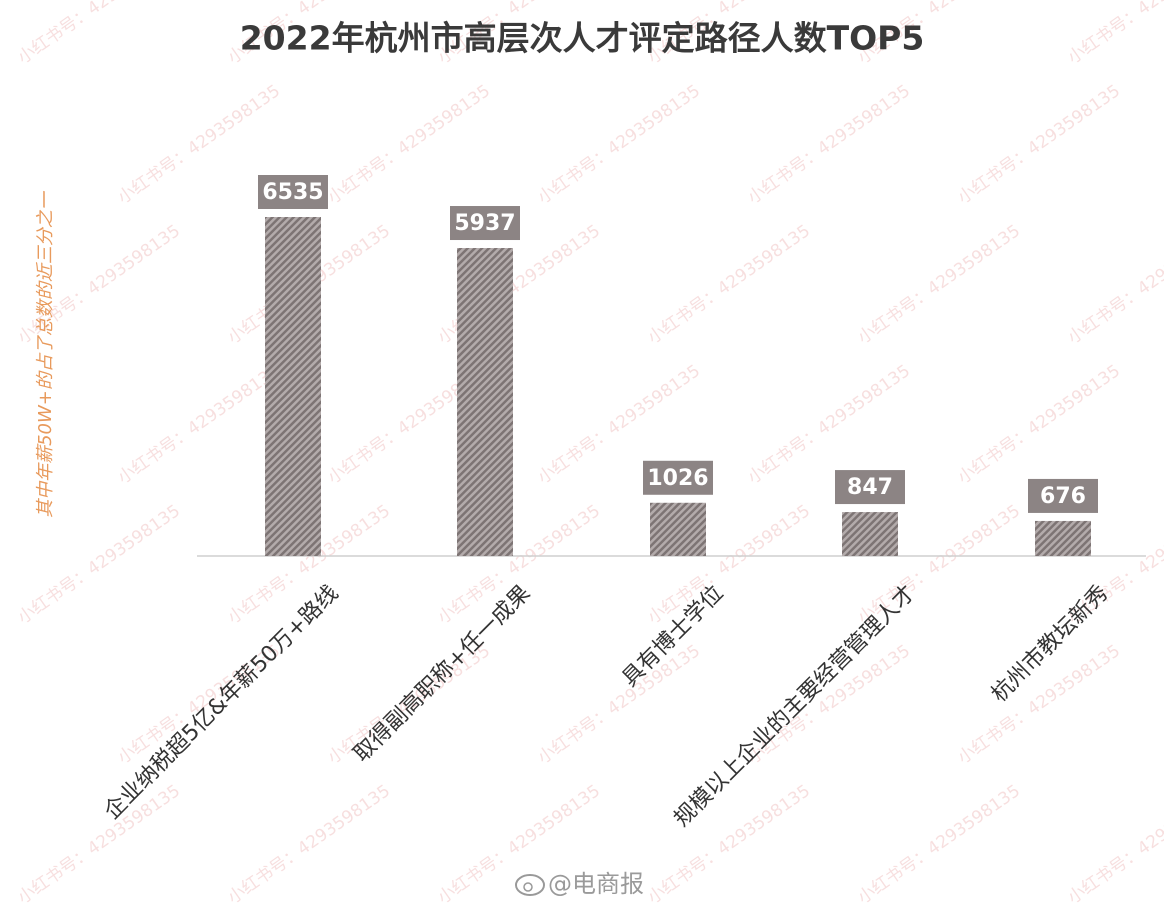 The height and width of the screenshot is (915, 1164). I want to click on value-label: 847, so click(870, 487).